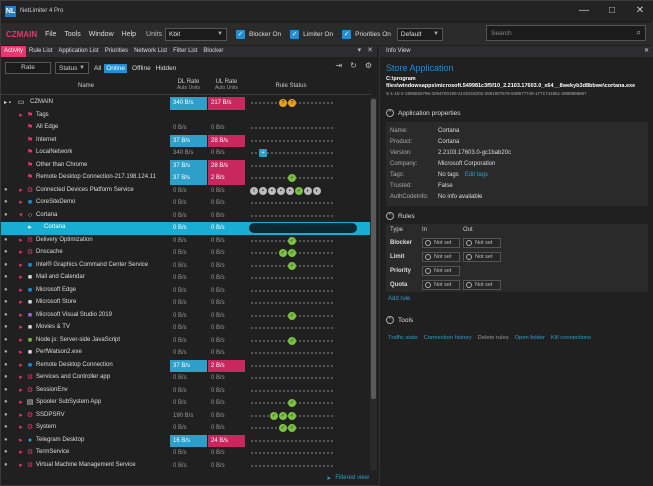  What do you see at coordinates (141, 68) in the screenshot?
I see `filter-offline: Offline` at bounding box center [141, 68].